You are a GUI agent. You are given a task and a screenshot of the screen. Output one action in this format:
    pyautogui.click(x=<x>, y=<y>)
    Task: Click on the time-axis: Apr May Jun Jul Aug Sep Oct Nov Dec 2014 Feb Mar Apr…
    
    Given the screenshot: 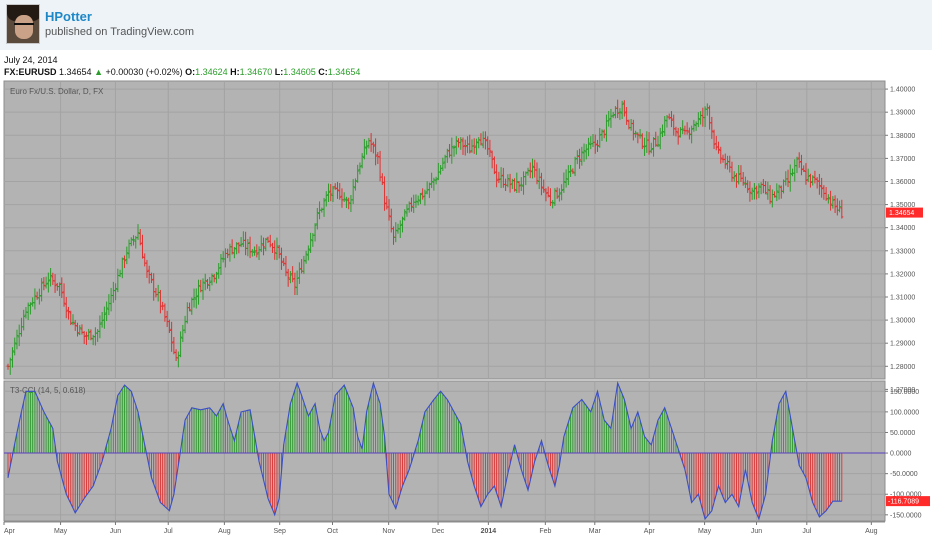 What is the action you would take?
    pyautogui.click(x=467, y=531)
    